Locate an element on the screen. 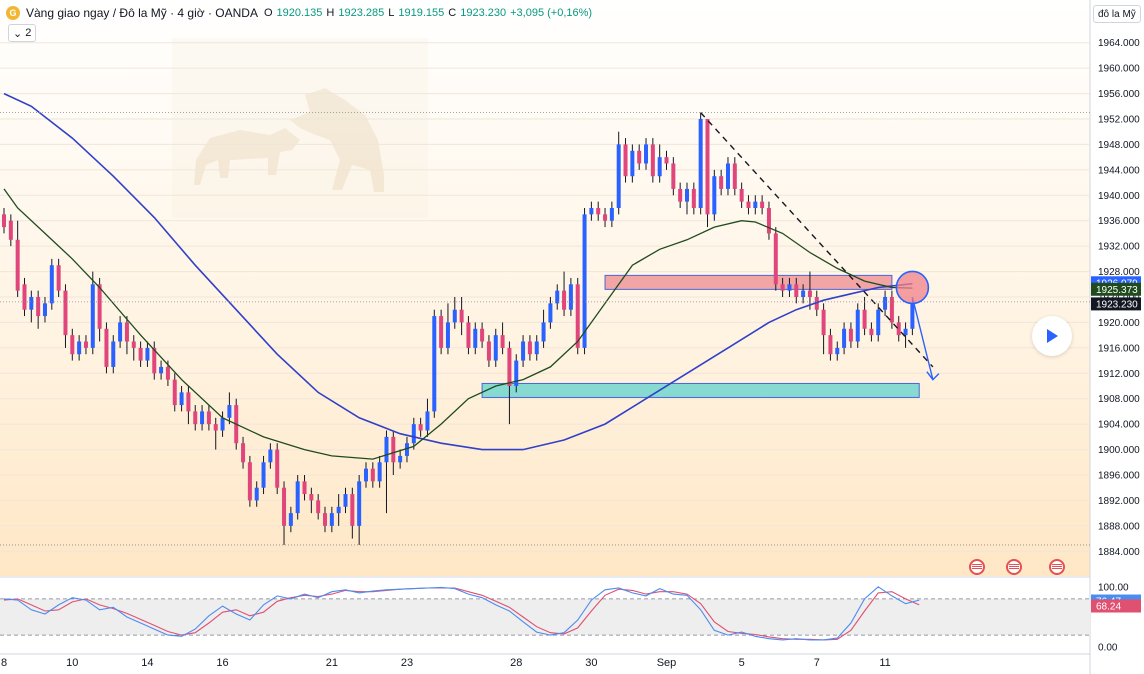  indicator-collapse-button: ⌄ 2 is located at coordinates (22, 33).